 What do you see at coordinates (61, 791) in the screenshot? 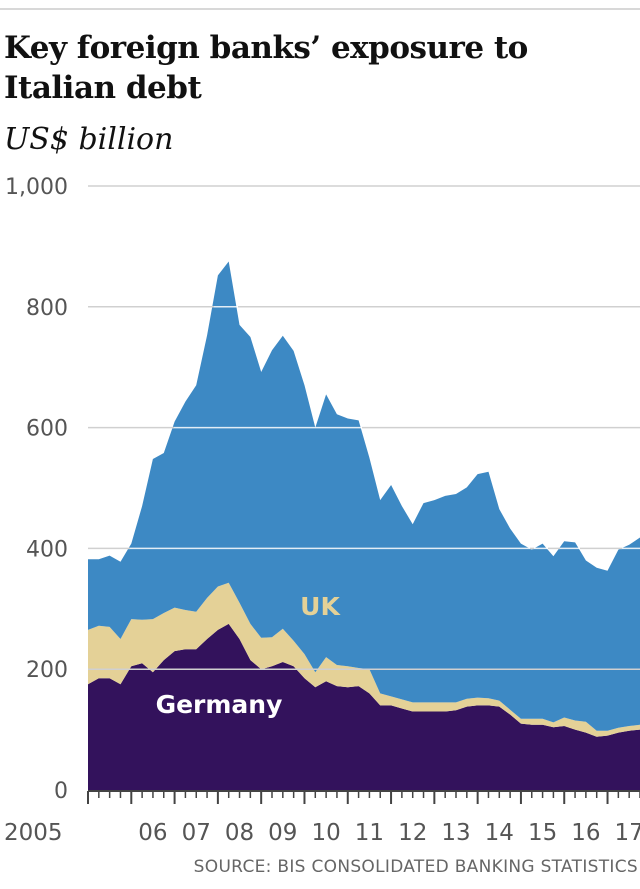
I see `y-tick-label: 0` at bounding box center [61, 791].